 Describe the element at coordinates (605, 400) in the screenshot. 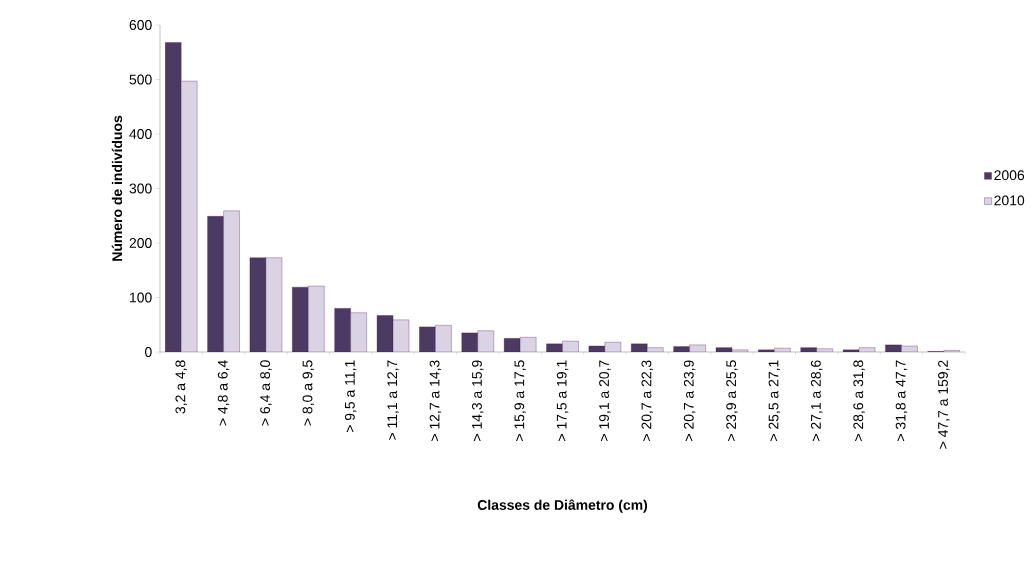

I see `x-tick-label: > 19,1 a 20,7` at that location.